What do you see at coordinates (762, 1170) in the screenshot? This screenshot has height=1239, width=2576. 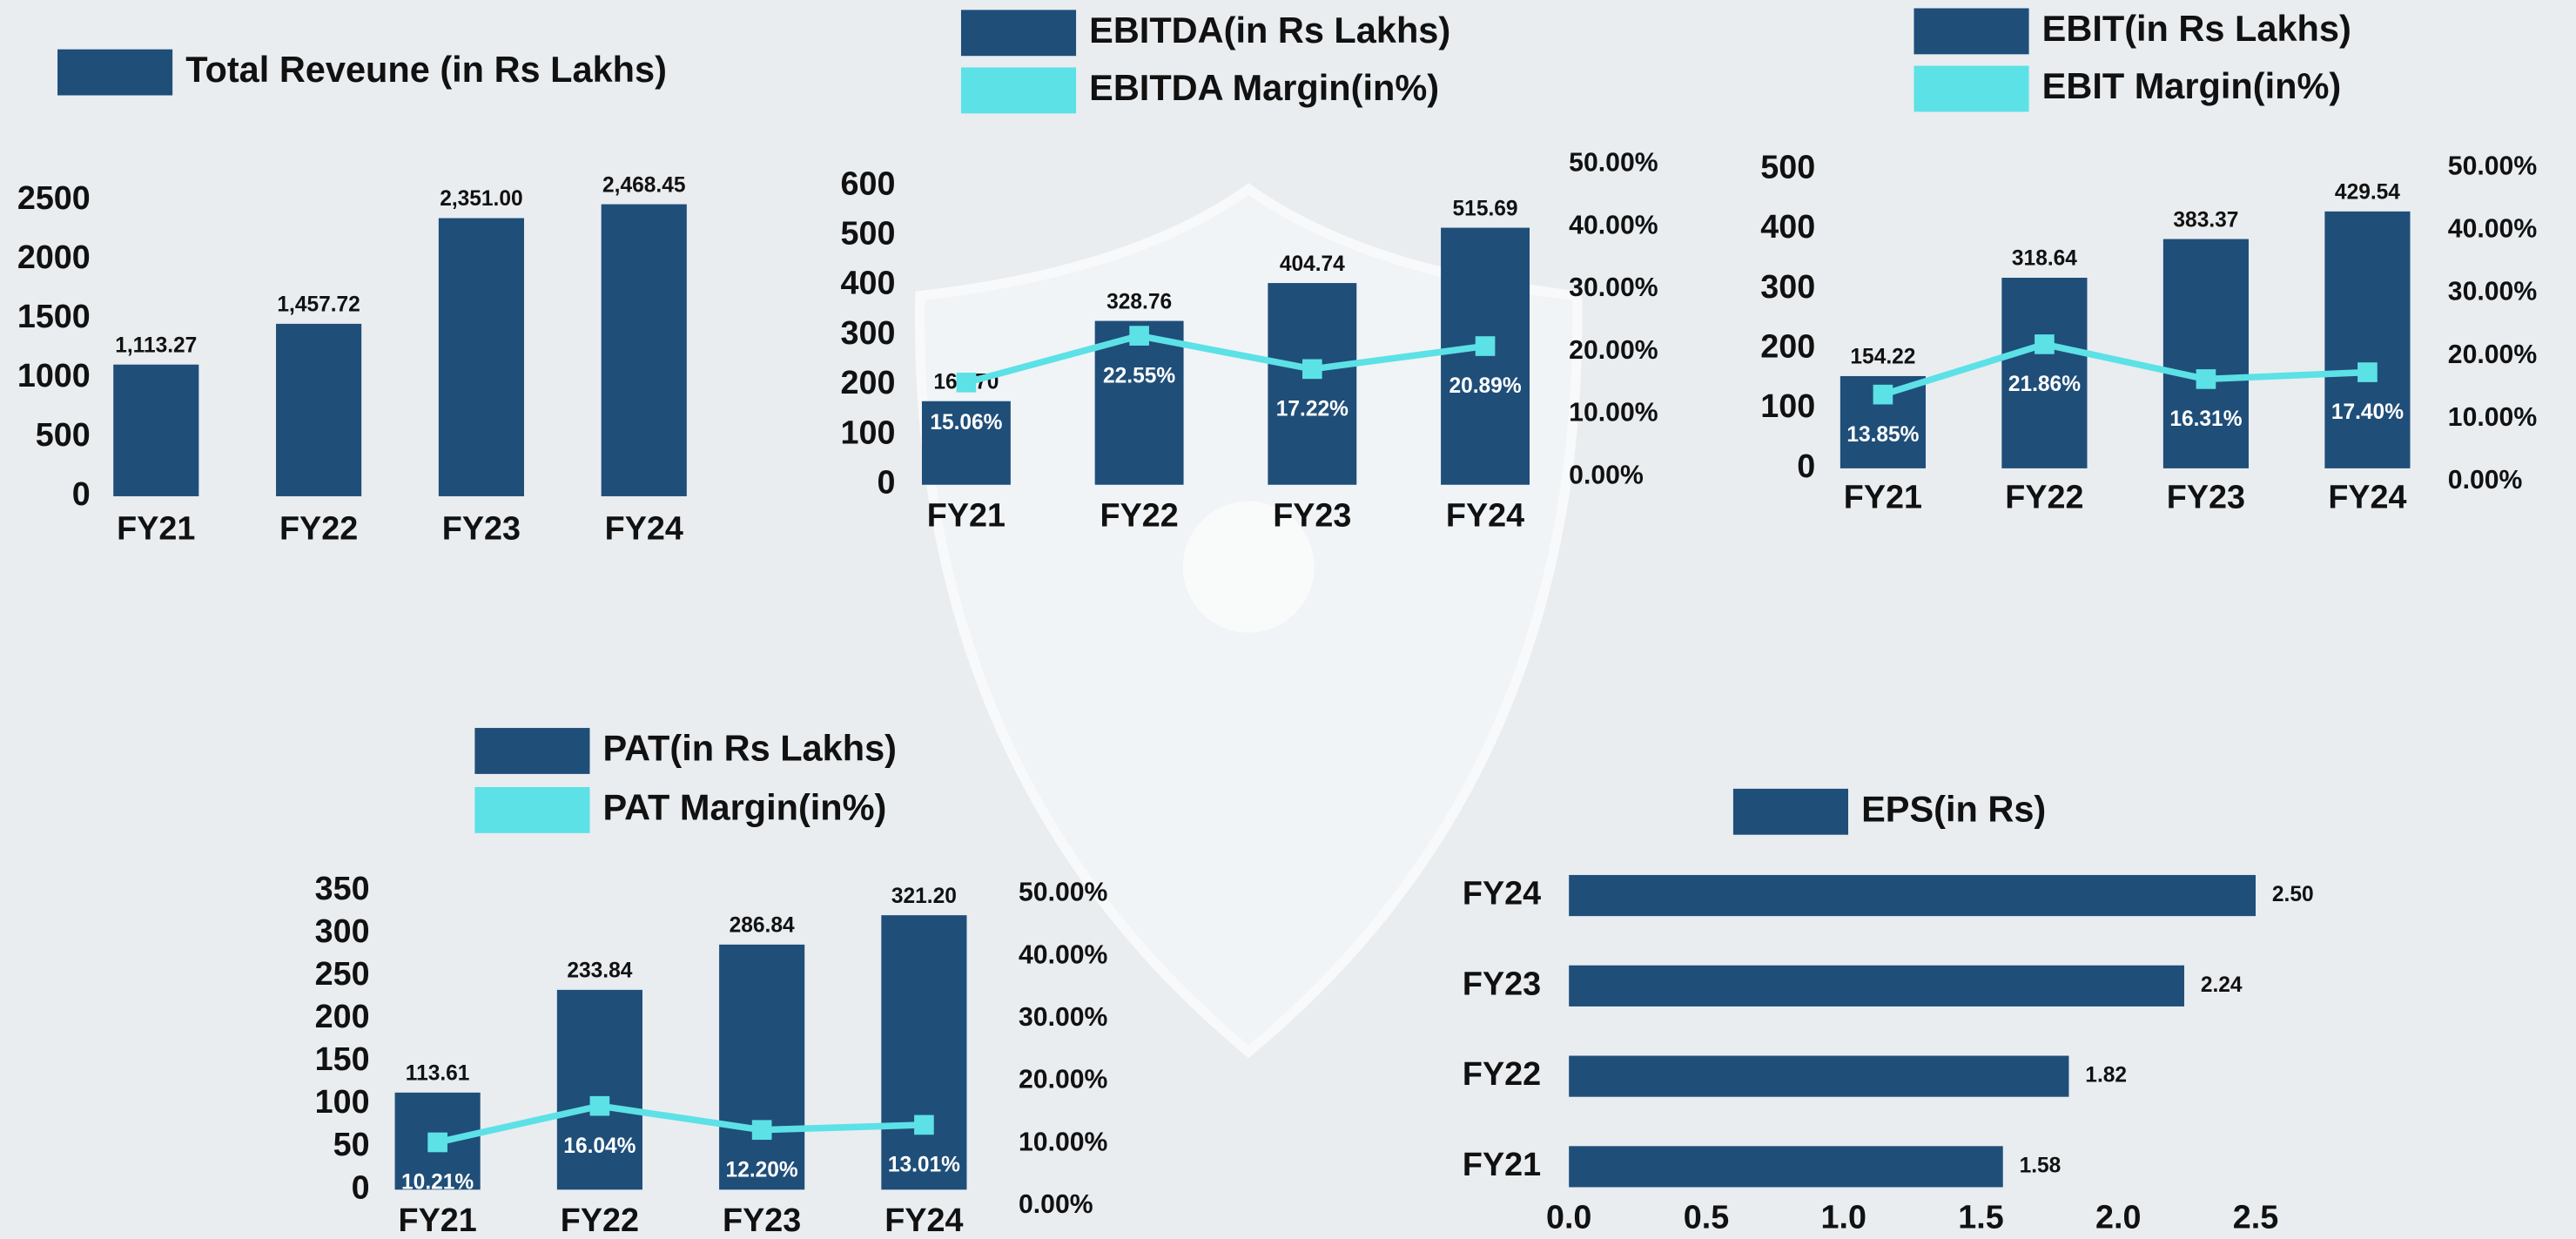 I see `margin-value-label: 12.20%` at bounding box center [762, 1170].